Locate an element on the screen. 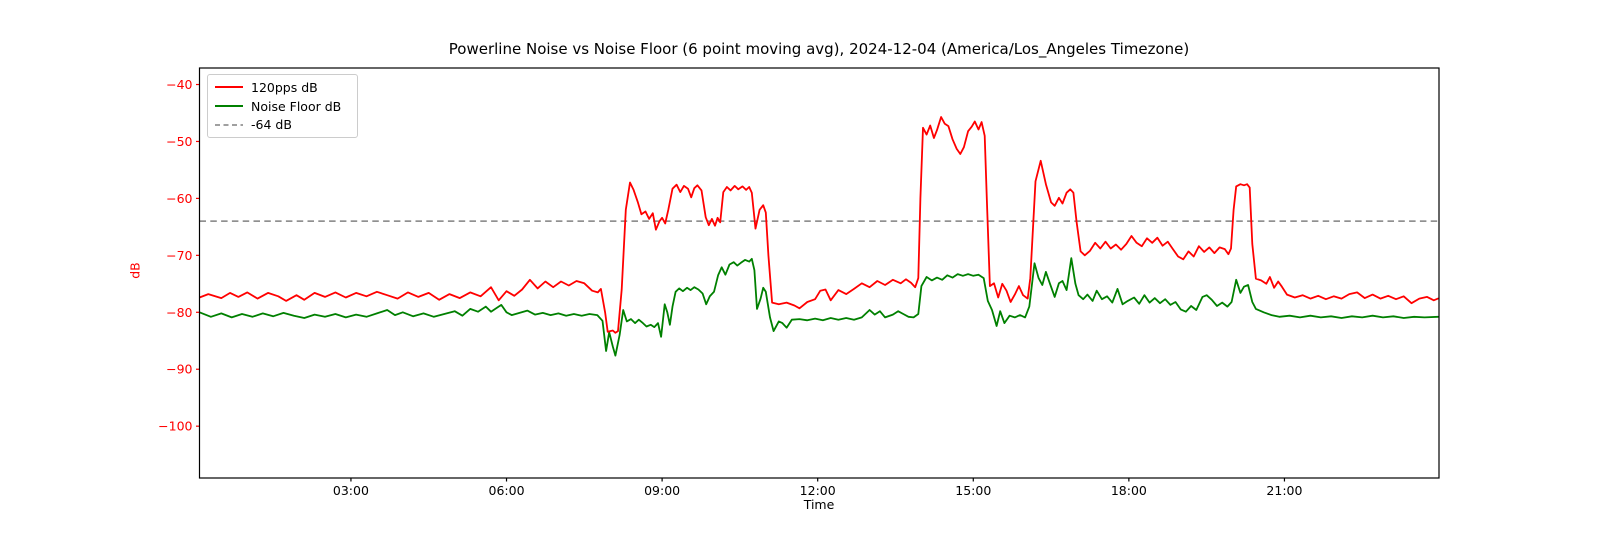 The width and height of the screenshot is (1600, 540). y-tick-label: −80 is located at coordinates (179, 312).